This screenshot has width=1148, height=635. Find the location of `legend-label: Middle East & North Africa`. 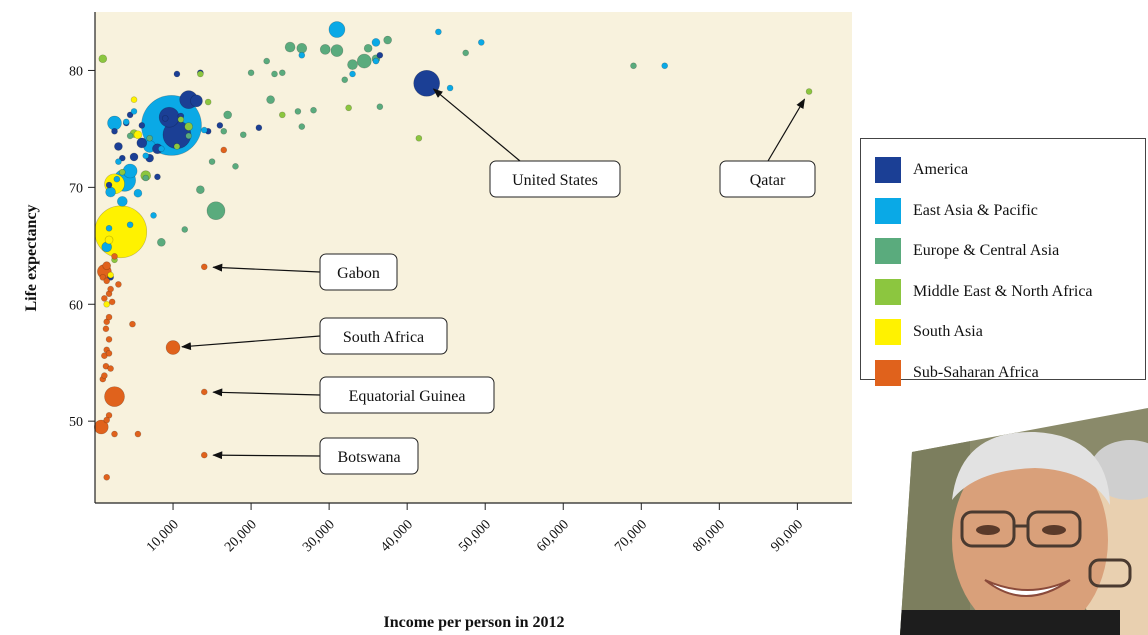

legend-label: Middle East & North Africa is located at coordinates (1003, 291).